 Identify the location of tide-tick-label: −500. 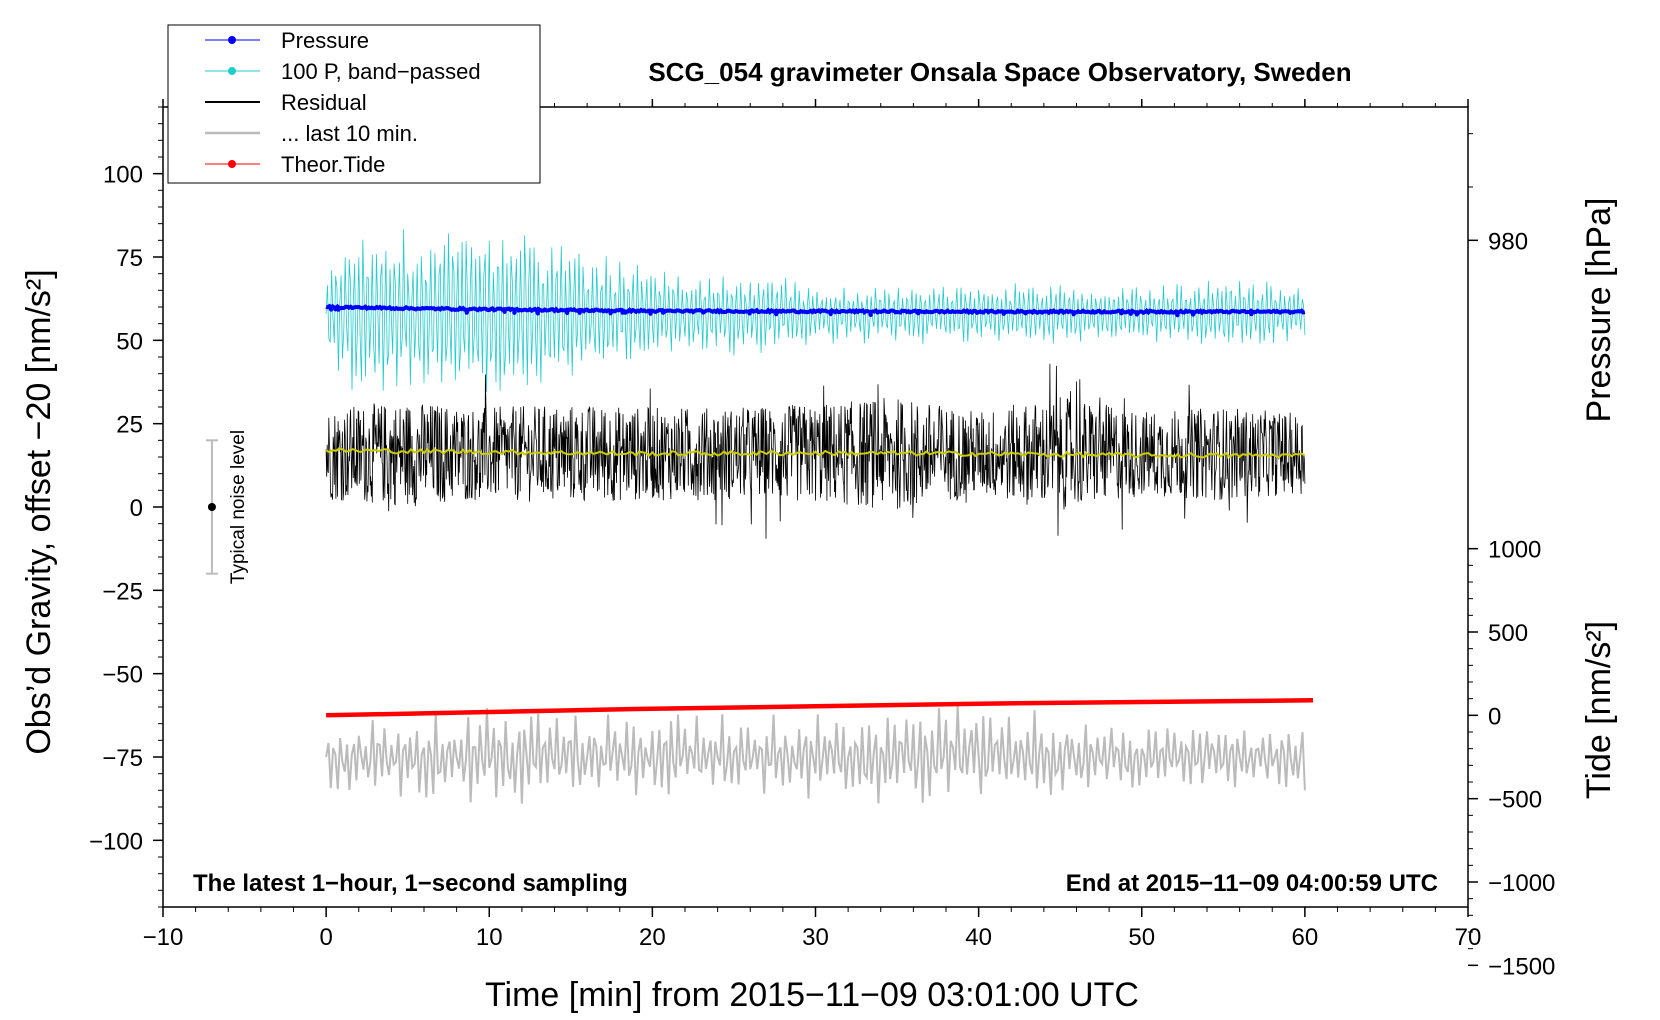
(1515, 800).